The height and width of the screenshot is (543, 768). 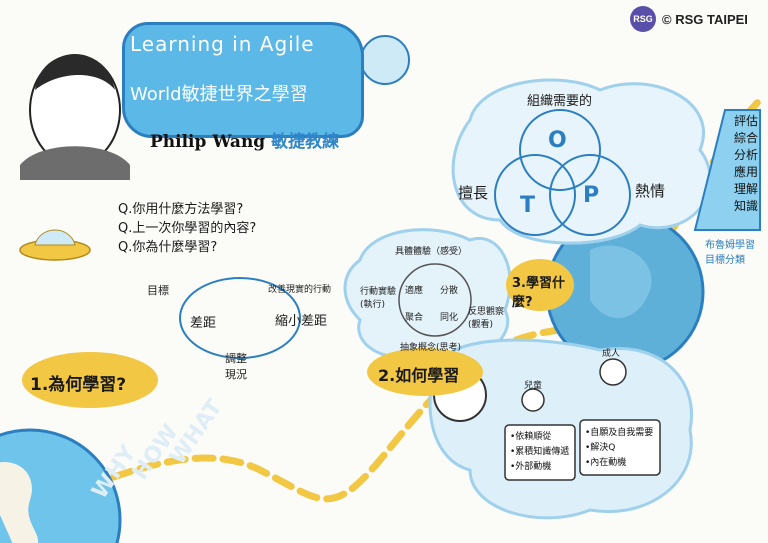 I want to click on globe-icon, so click(x=61, y=485).